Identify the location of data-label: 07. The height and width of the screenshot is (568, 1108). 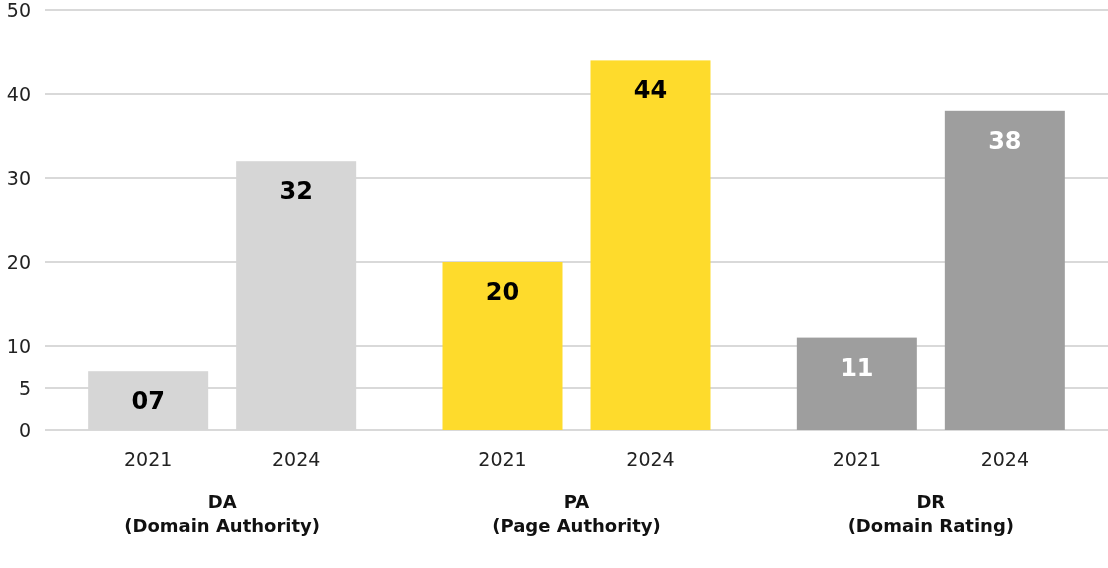
(148, 401).